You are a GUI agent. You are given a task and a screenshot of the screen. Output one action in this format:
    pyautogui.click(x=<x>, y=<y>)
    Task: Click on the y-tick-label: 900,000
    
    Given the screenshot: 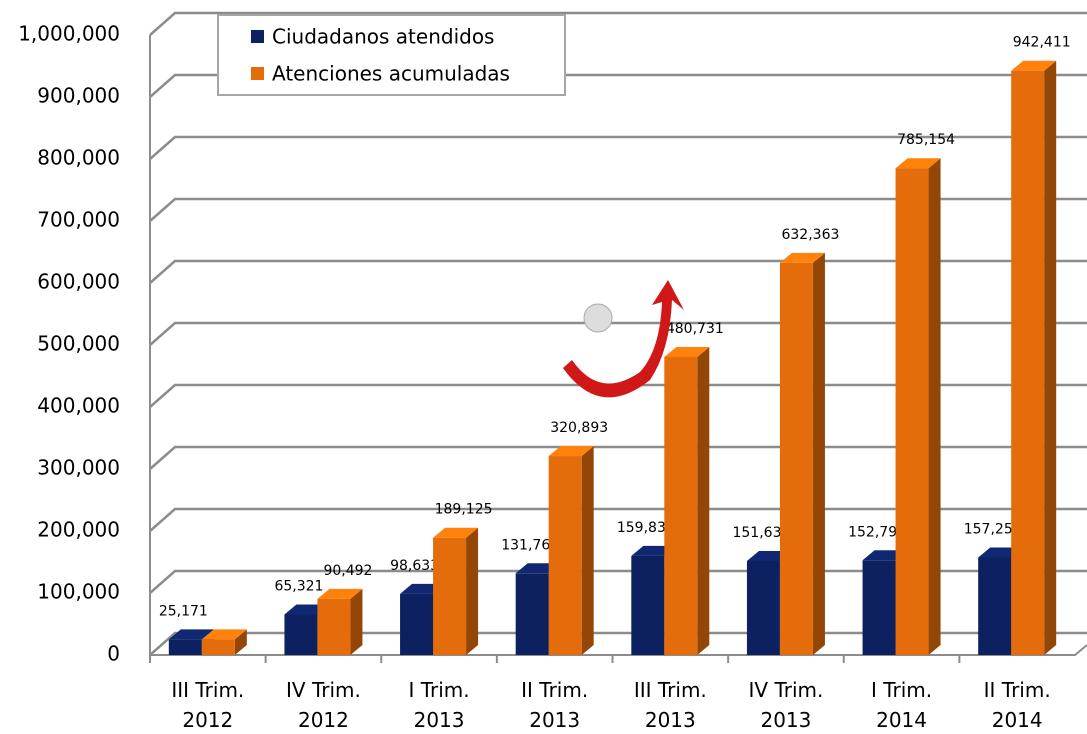 What is the action you would take?
    pyautogui.click(x=78, y=96)
    